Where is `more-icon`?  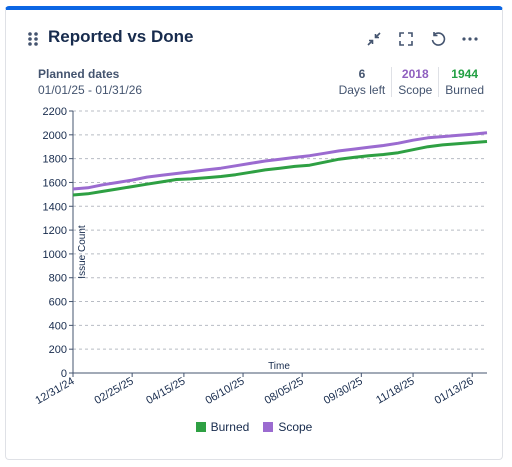
more-icon is located at coordinates (470, 39).